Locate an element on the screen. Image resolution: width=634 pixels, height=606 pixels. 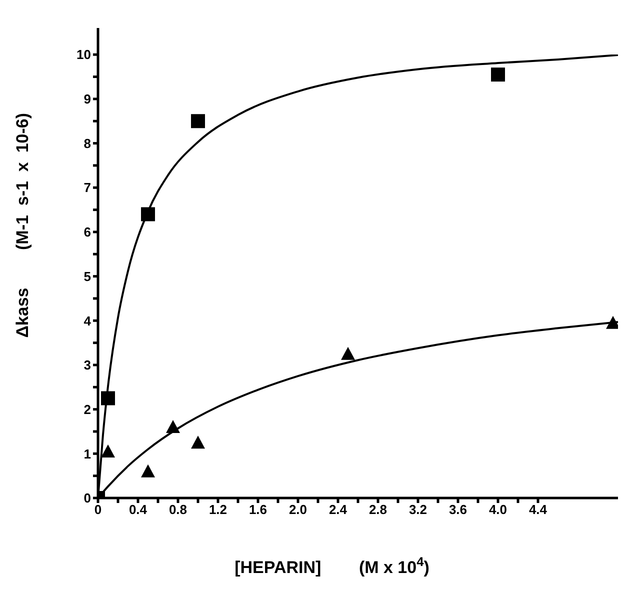
y-tick-label: 8 is located at coordinates (87, 143).